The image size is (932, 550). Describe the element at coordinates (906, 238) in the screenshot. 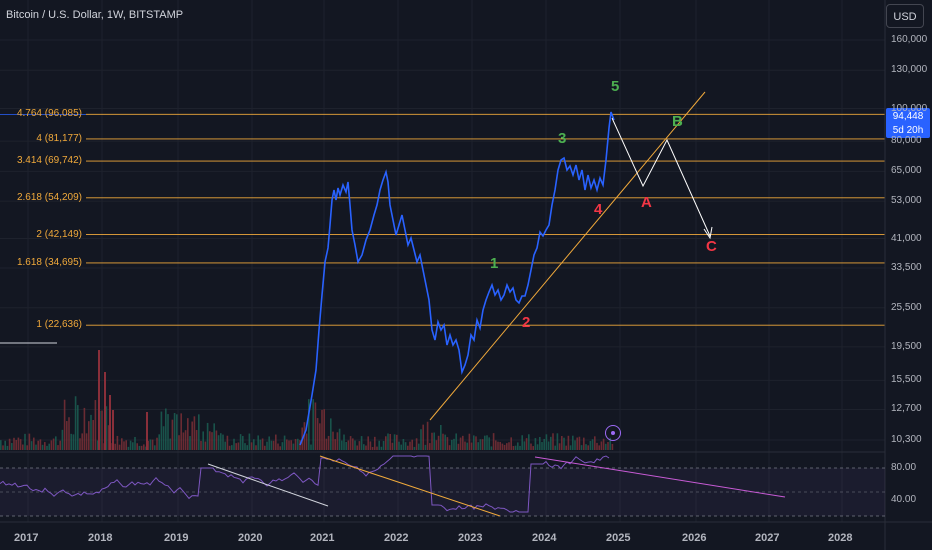

I see `price-axis-label: 41,000` at that location.